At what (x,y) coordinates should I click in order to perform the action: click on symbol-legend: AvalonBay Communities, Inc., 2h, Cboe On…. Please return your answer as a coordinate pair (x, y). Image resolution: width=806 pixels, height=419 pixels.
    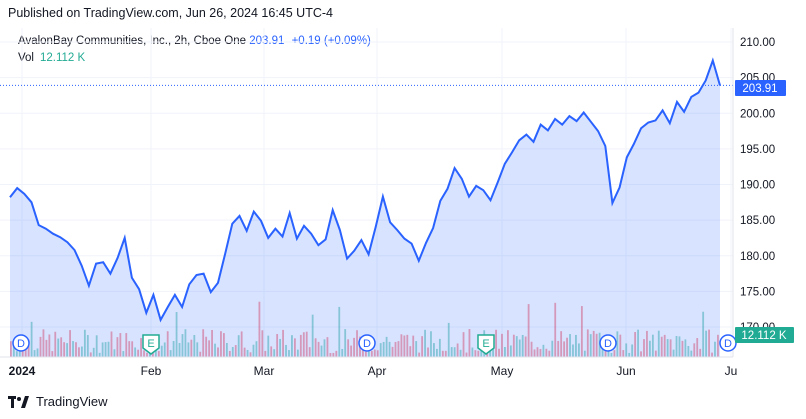
    Looking at the image, I should click on (194, 41).